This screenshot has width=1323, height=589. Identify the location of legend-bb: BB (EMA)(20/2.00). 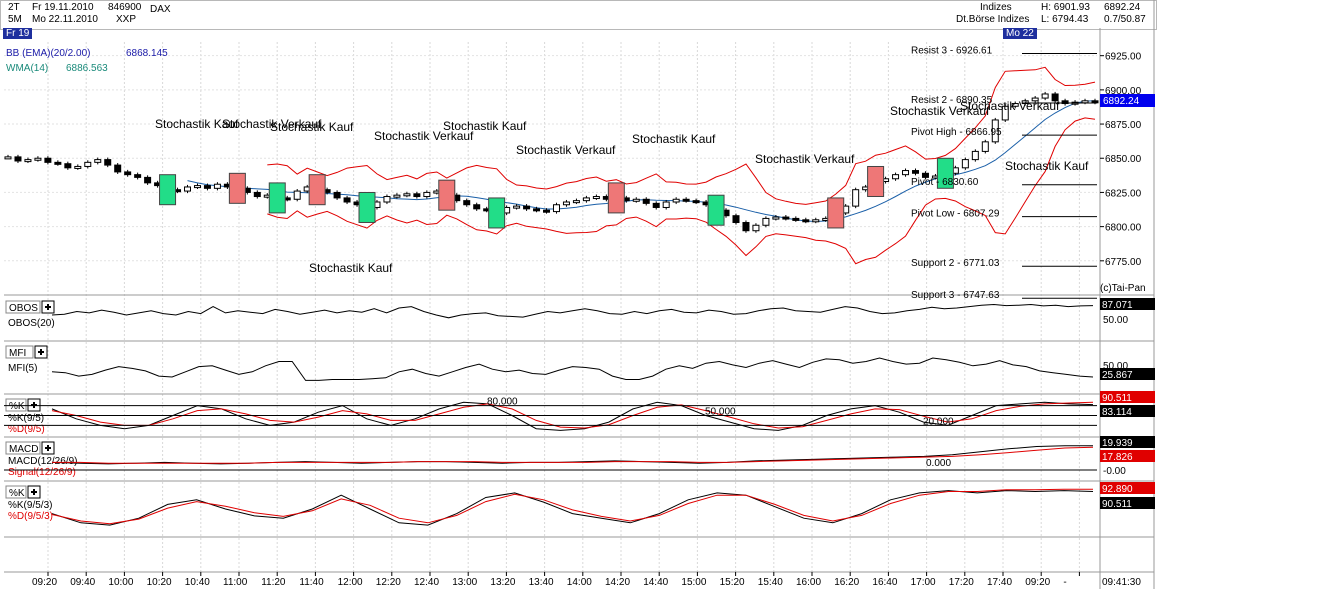
(48, 53).